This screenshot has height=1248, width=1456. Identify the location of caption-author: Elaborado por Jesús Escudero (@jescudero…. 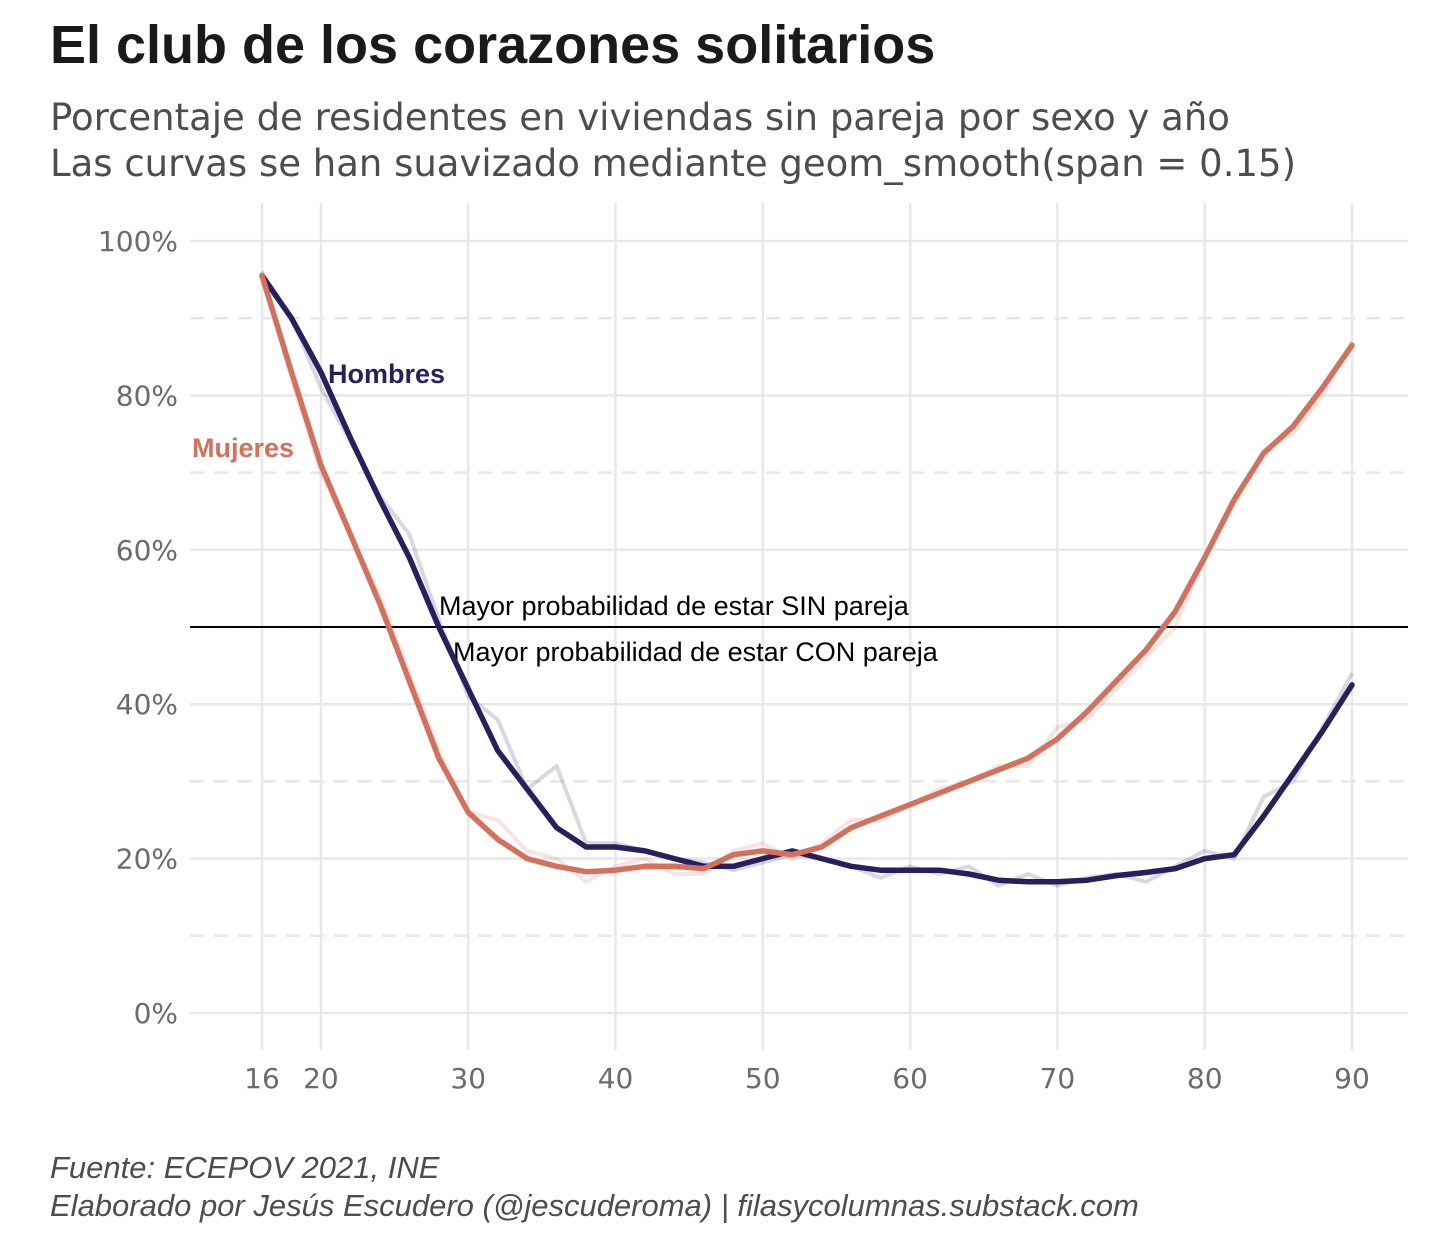
(594, 1205).